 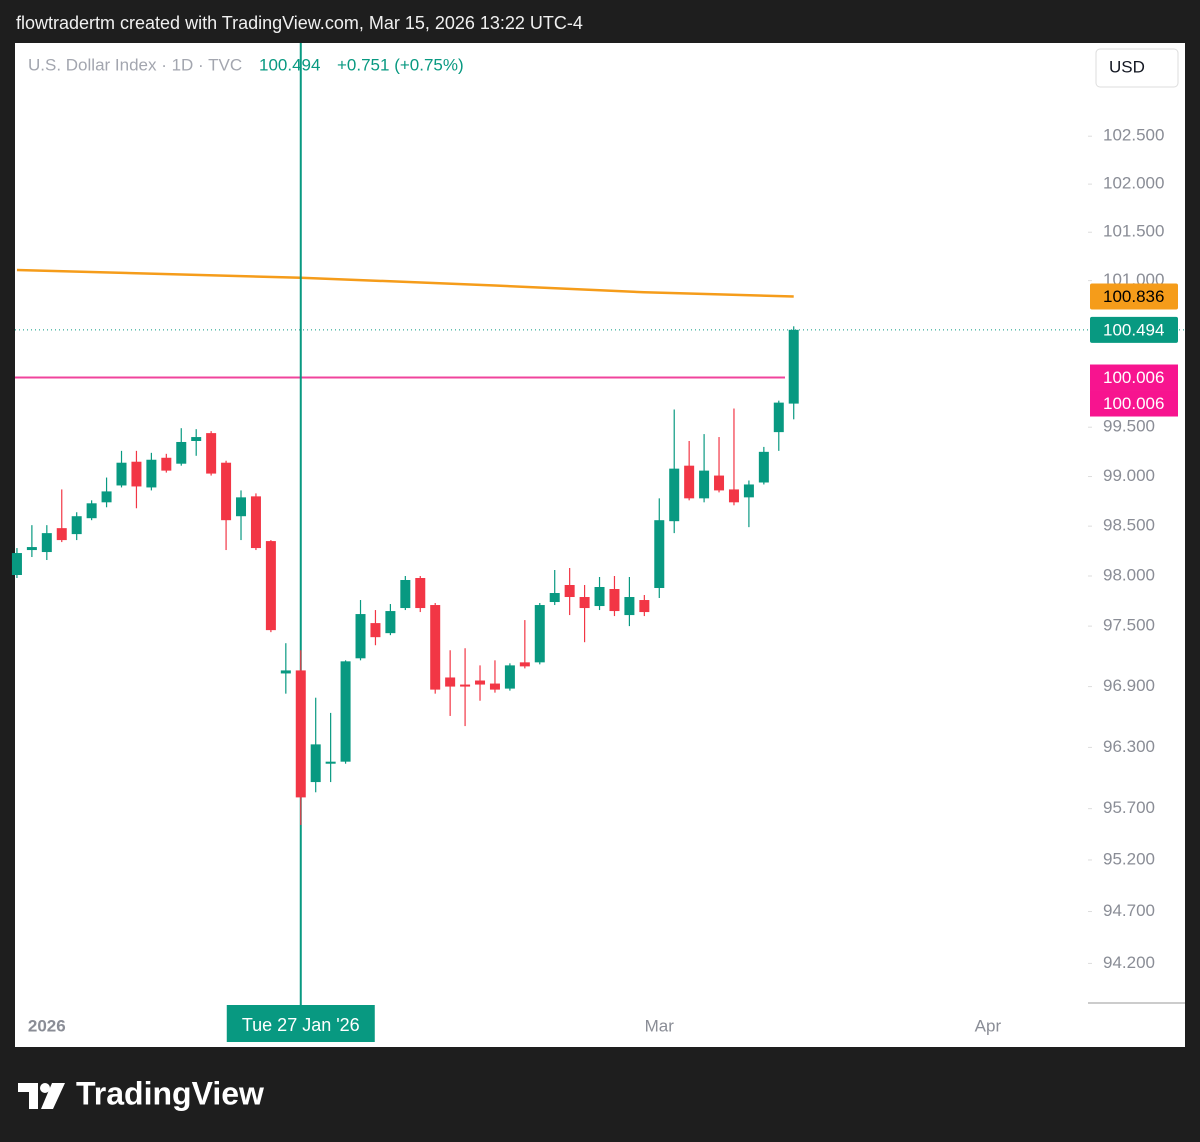 What do you see at coordinates (1133, 135) in the screenshot?
I see `y-tick-label: 102.500` at bounding box center [1133, 135].